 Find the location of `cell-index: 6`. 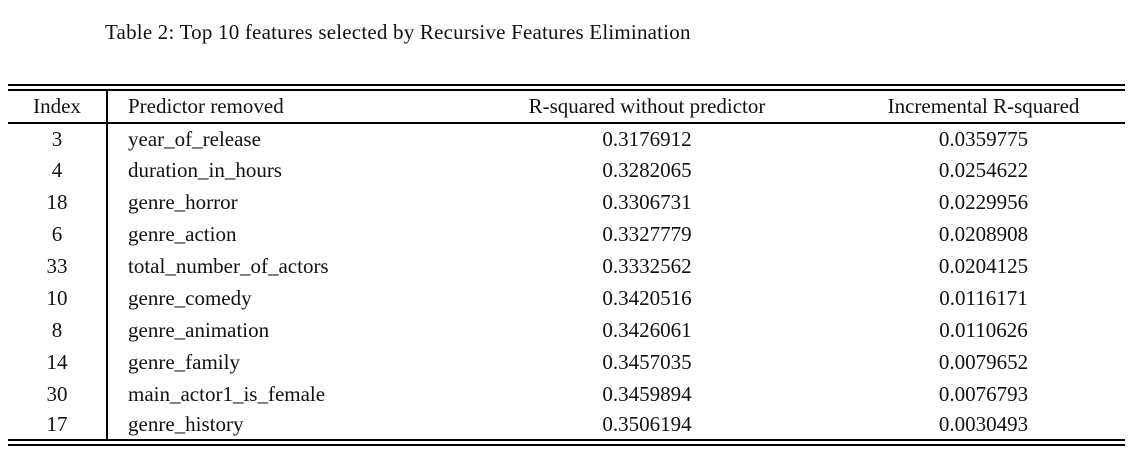

cell-index: 6 is located at coordinates (58, 234).